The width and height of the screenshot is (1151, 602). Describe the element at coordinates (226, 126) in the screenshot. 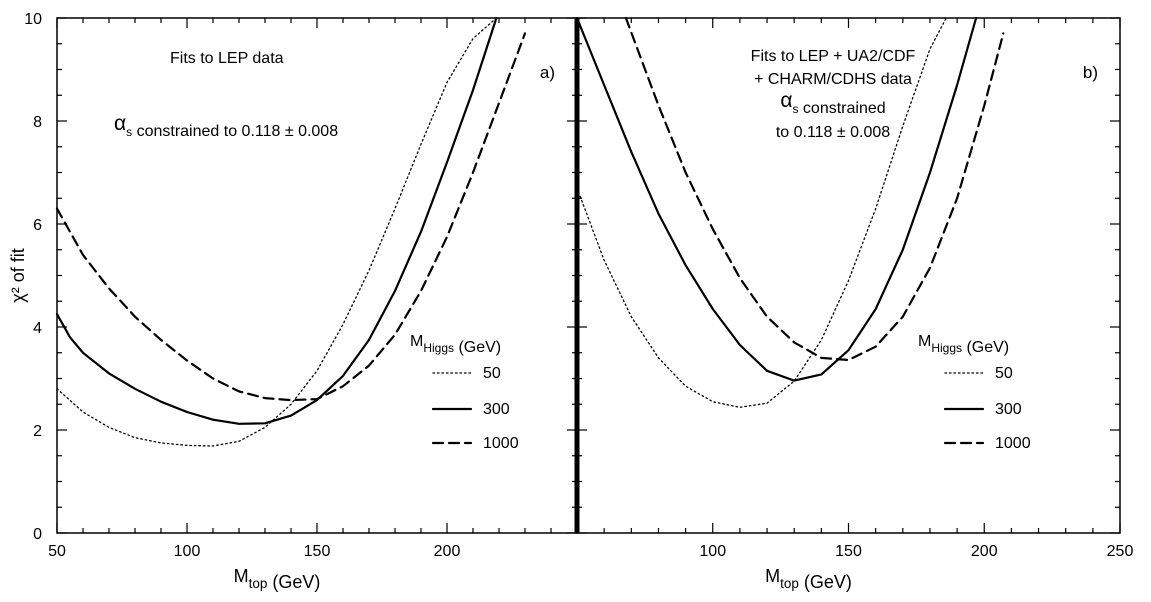

I see `annotation-line: αs constrained to 0.118 ± 0.008` at that location.